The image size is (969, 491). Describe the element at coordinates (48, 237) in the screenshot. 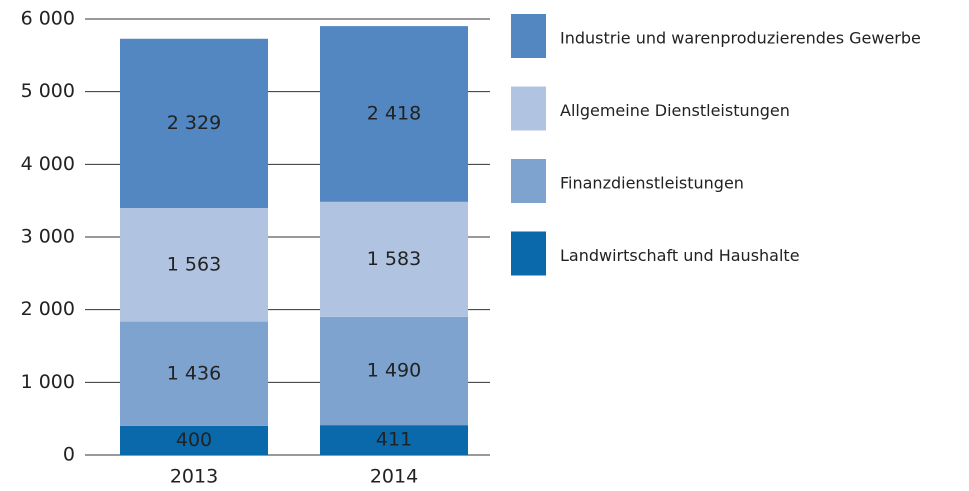

I see `y-tick-label: 3 000` at that location.